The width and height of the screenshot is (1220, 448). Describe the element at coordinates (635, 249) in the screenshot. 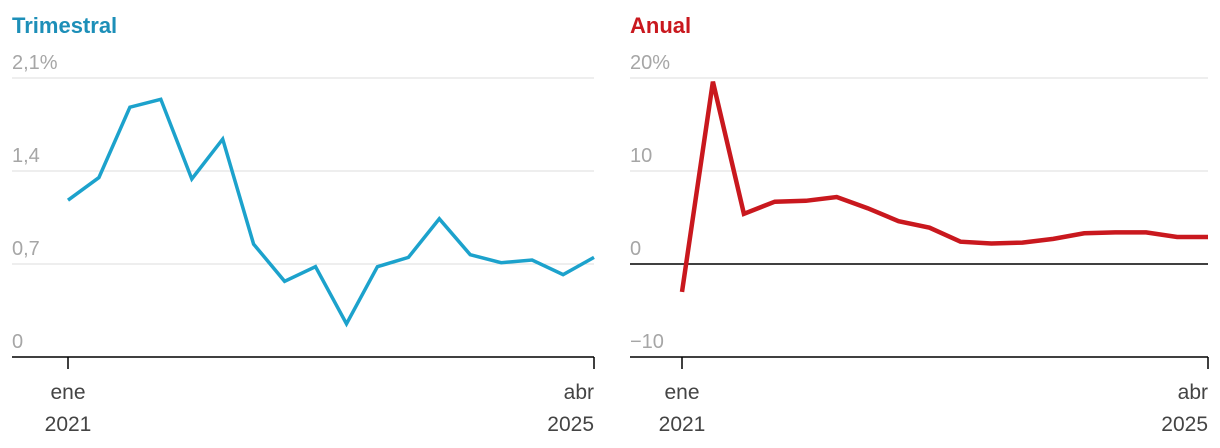

I see `right-y-tick-label: 0` at that location.